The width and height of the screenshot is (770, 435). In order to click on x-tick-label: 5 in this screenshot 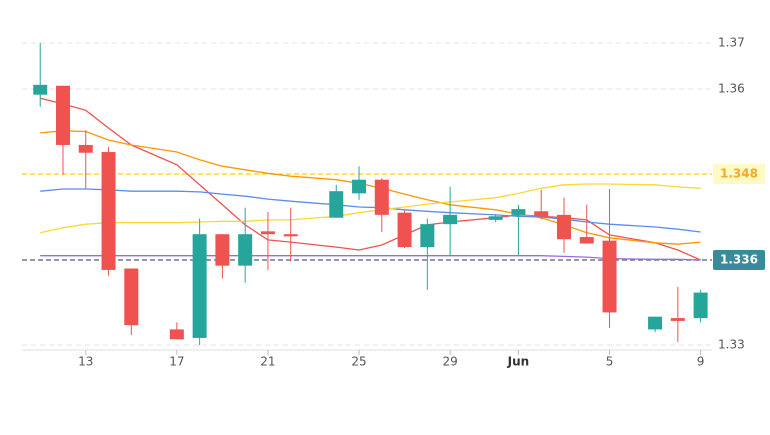, I will do `click(610, 362)`.